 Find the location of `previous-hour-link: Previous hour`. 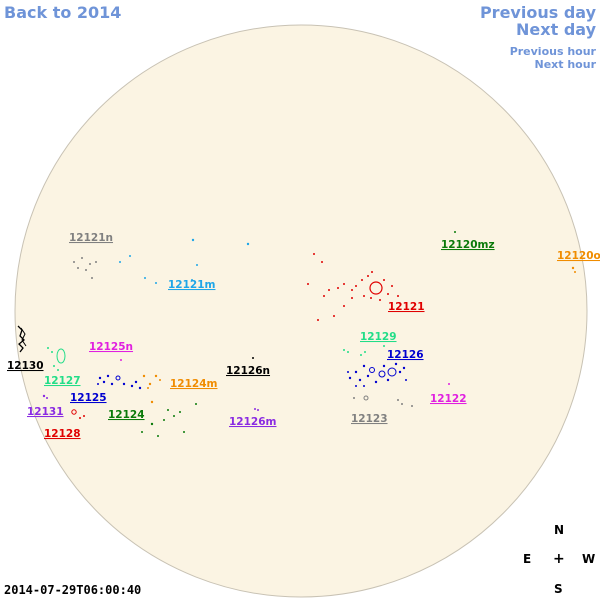

previous-hour-link: Previous hour is located at coordinates (552, 51).